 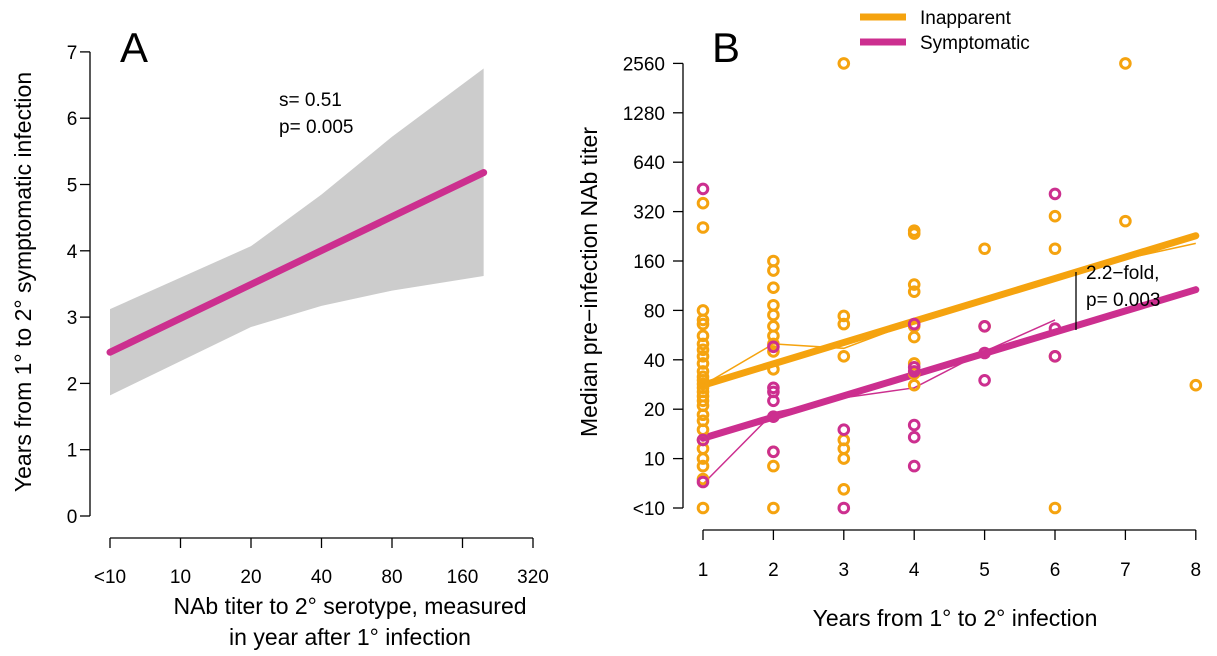 What do you see at coordinates (589, 282) in the screenshot?
I see `panel-b-y-axis-title: Median pre−infection NAb titer` at bounding box center [589, 282].